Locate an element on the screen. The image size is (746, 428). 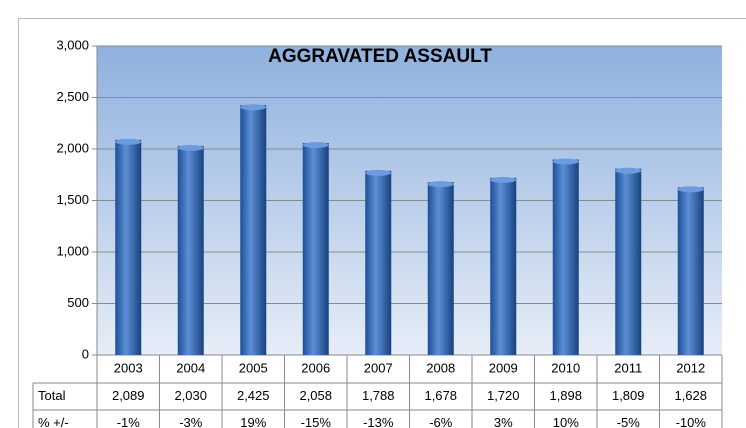
x-tick-label: 2005 is located at coordinates (253, 367).